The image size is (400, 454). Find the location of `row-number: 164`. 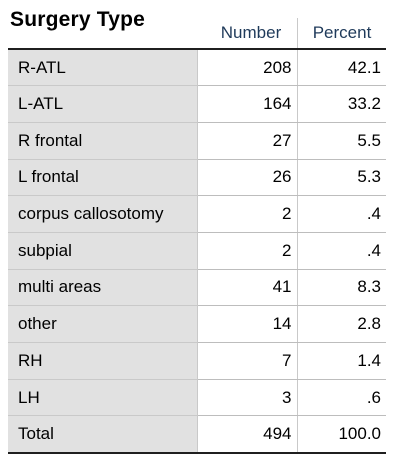

row-number: 164 is located at coordinates (246, 104).